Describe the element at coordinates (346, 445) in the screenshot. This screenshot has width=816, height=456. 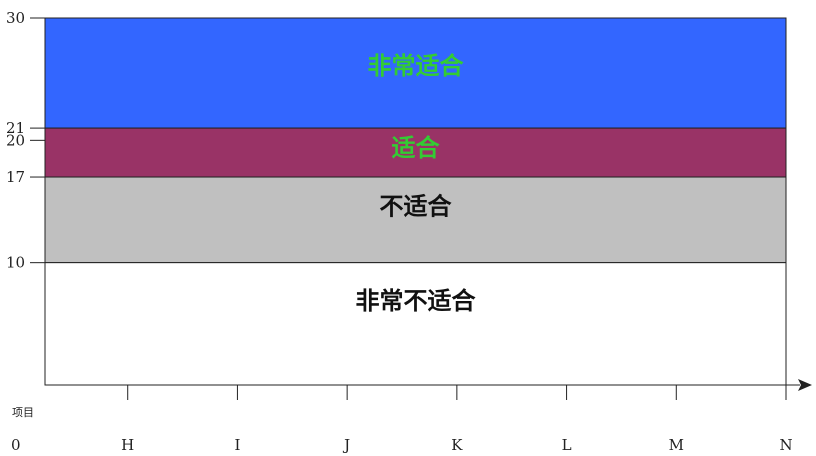
I see `x-tick-label: J` at that location.